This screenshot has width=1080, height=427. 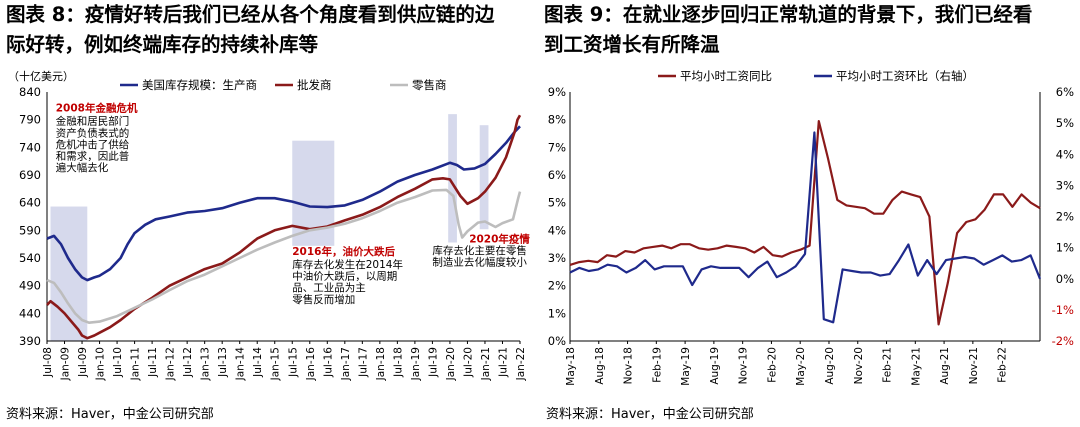 What do you see at coordinates (188, 362) in the screenshot?
I see `left-x-tick-label: Jul-12` at bounding box center [188, 362].